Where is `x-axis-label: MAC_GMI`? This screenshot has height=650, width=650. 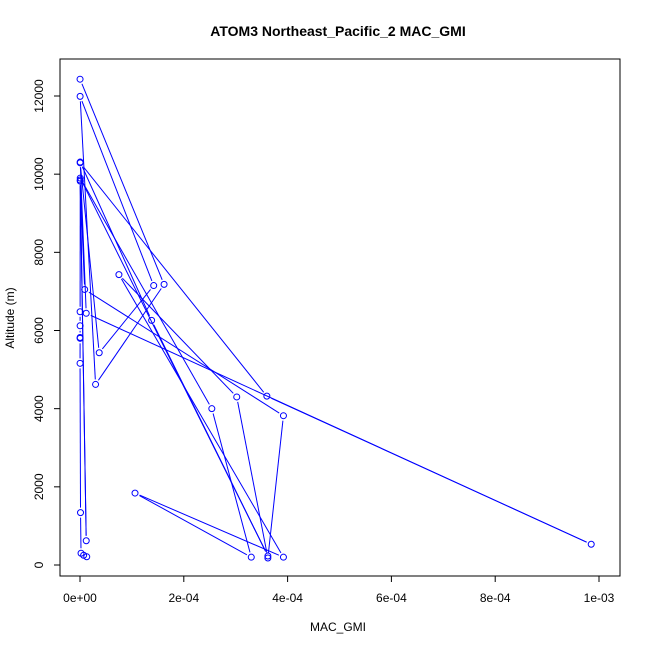 x-axis-label: MAC_GMI is located at coordinates (338, 627).